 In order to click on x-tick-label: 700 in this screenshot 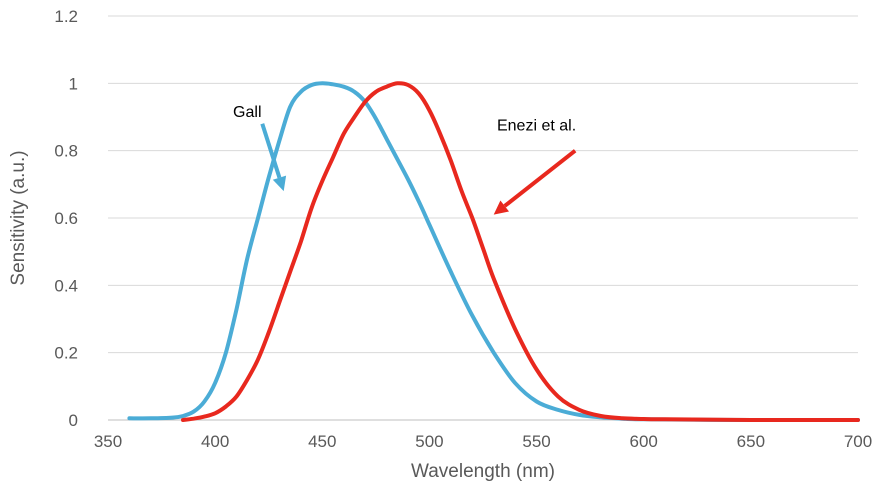, I will do `click(858, 441)`.